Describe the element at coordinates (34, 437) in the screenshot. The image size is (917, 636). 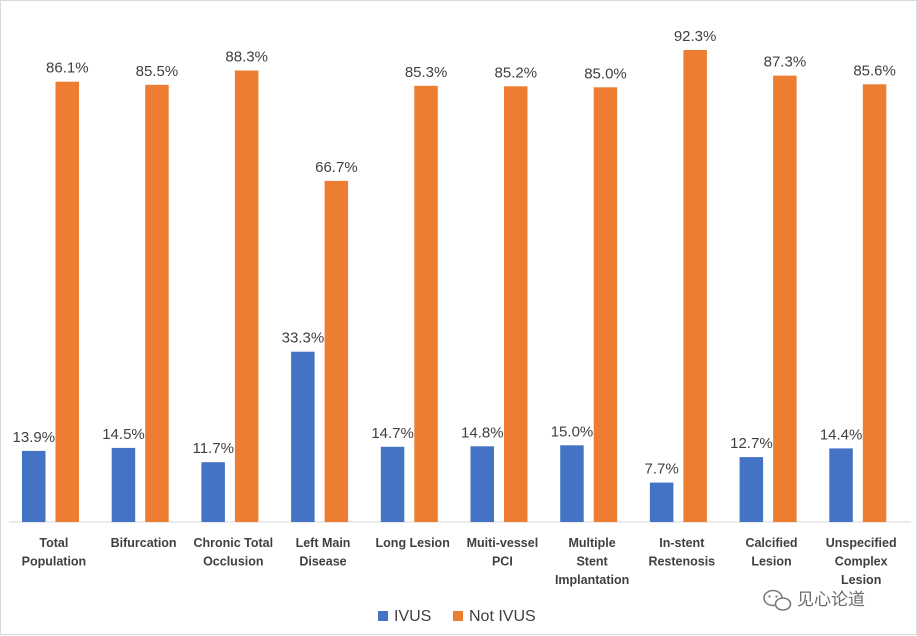
I see `data-label-ivus-0: 13.9%` at that location.